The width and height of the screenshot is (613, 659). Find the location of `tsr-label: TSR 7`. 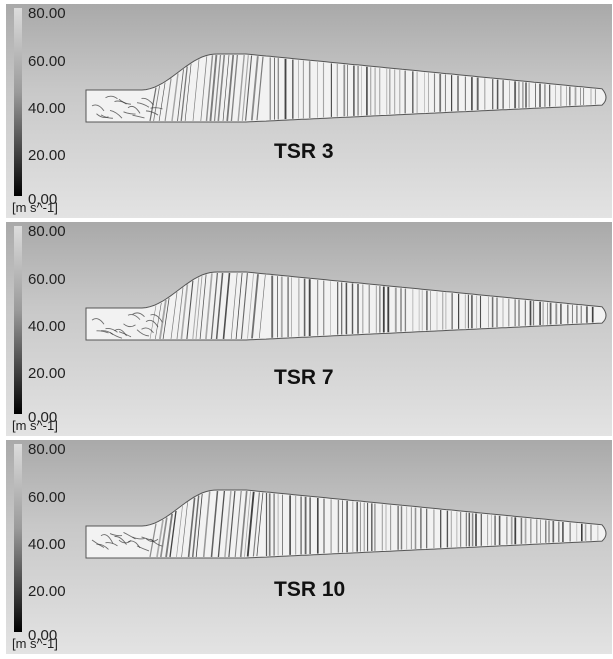

tsr-label: TSR 7 is located at coordinates (304, 377).